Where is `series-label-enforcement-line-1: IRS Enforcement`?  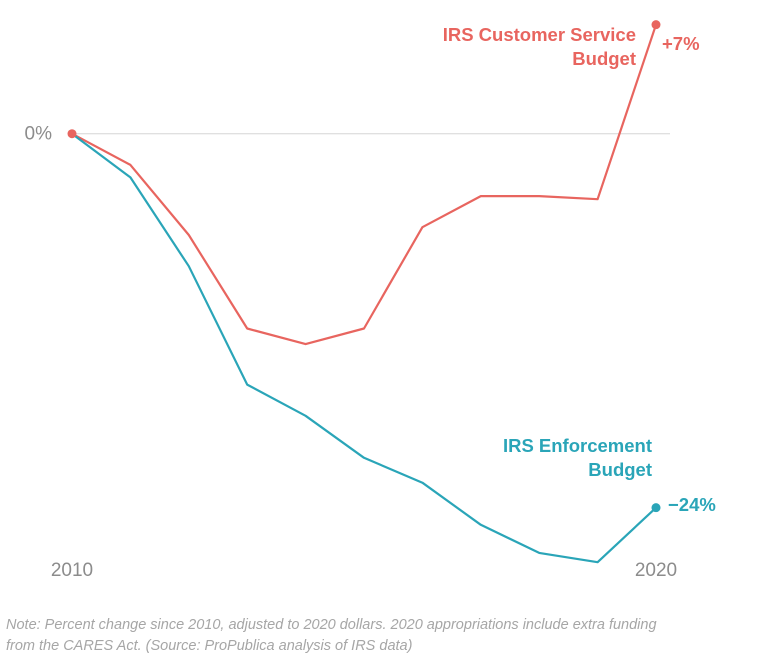
series-label-enforcement-line-1: IRS Enforcement is located at coordinates (577, 445).